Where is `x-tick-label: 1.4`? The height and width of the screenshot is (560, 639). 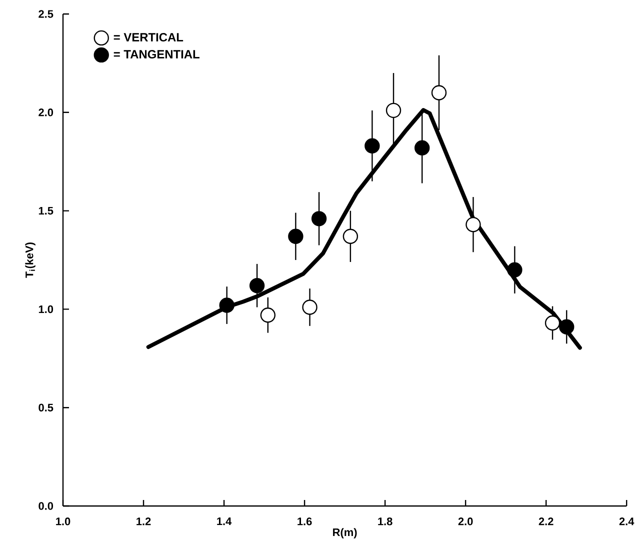
x-tick-label: 1.4 is located at coordinates (224, 522).